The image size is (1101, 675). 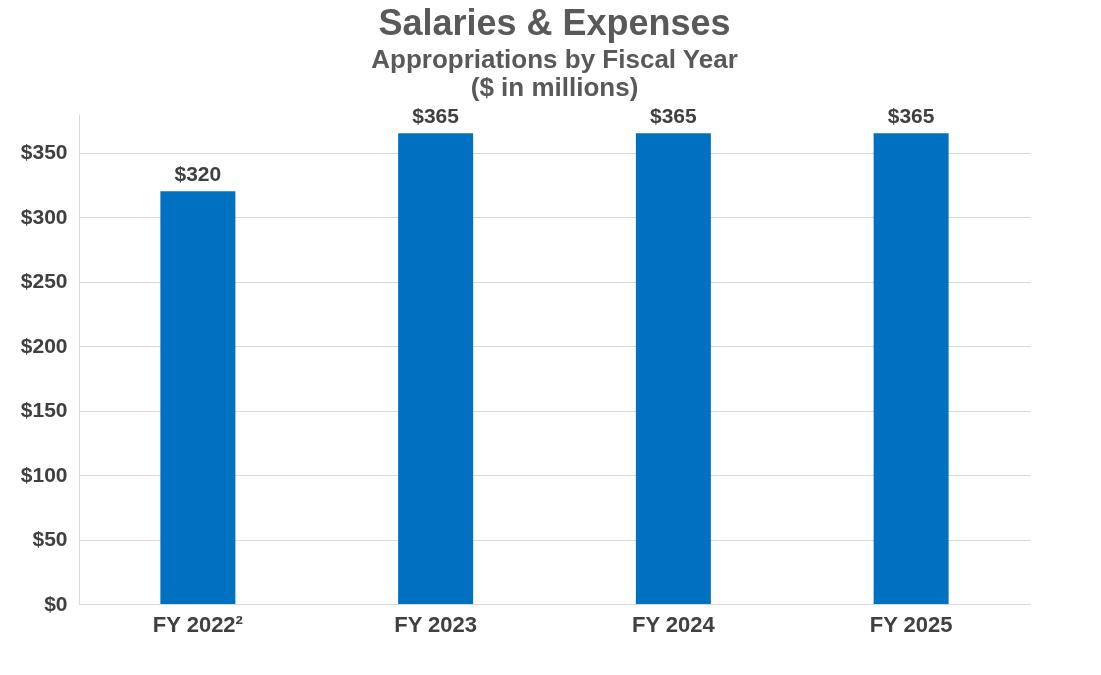 What do you see at coordinates (44, 216) in the screenshot?
I see `y-tick-label: $300` at bounding box center [44, 216].